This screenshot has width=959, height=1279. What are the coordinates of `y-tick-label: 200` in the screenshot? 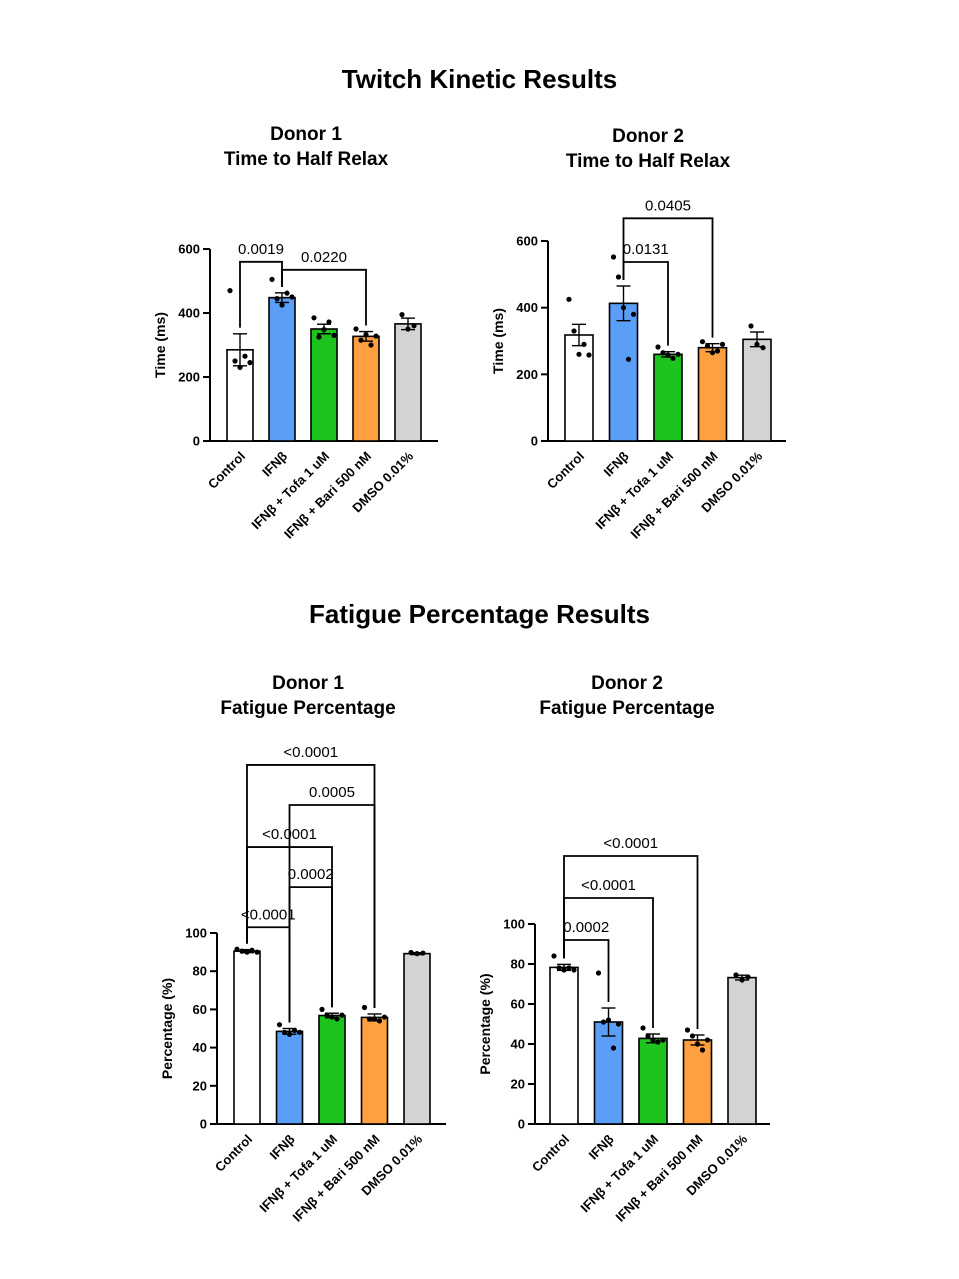 It's located at (189, 377).